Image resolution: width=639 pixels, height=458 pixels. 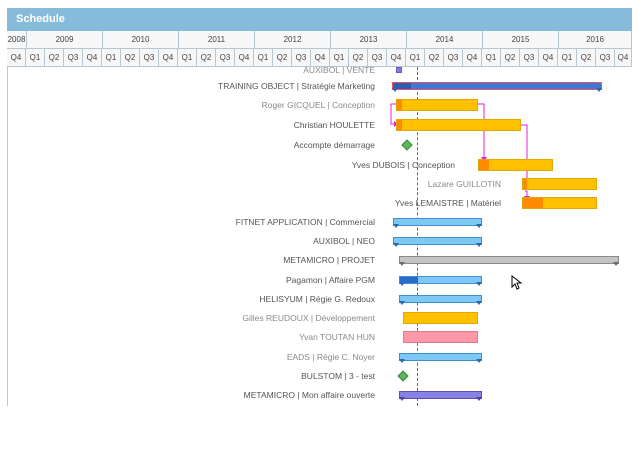 What do you see at coordinates (293, 40) in the screenshot?
I see `year-header: 2012` at bounding box center [293, 40].